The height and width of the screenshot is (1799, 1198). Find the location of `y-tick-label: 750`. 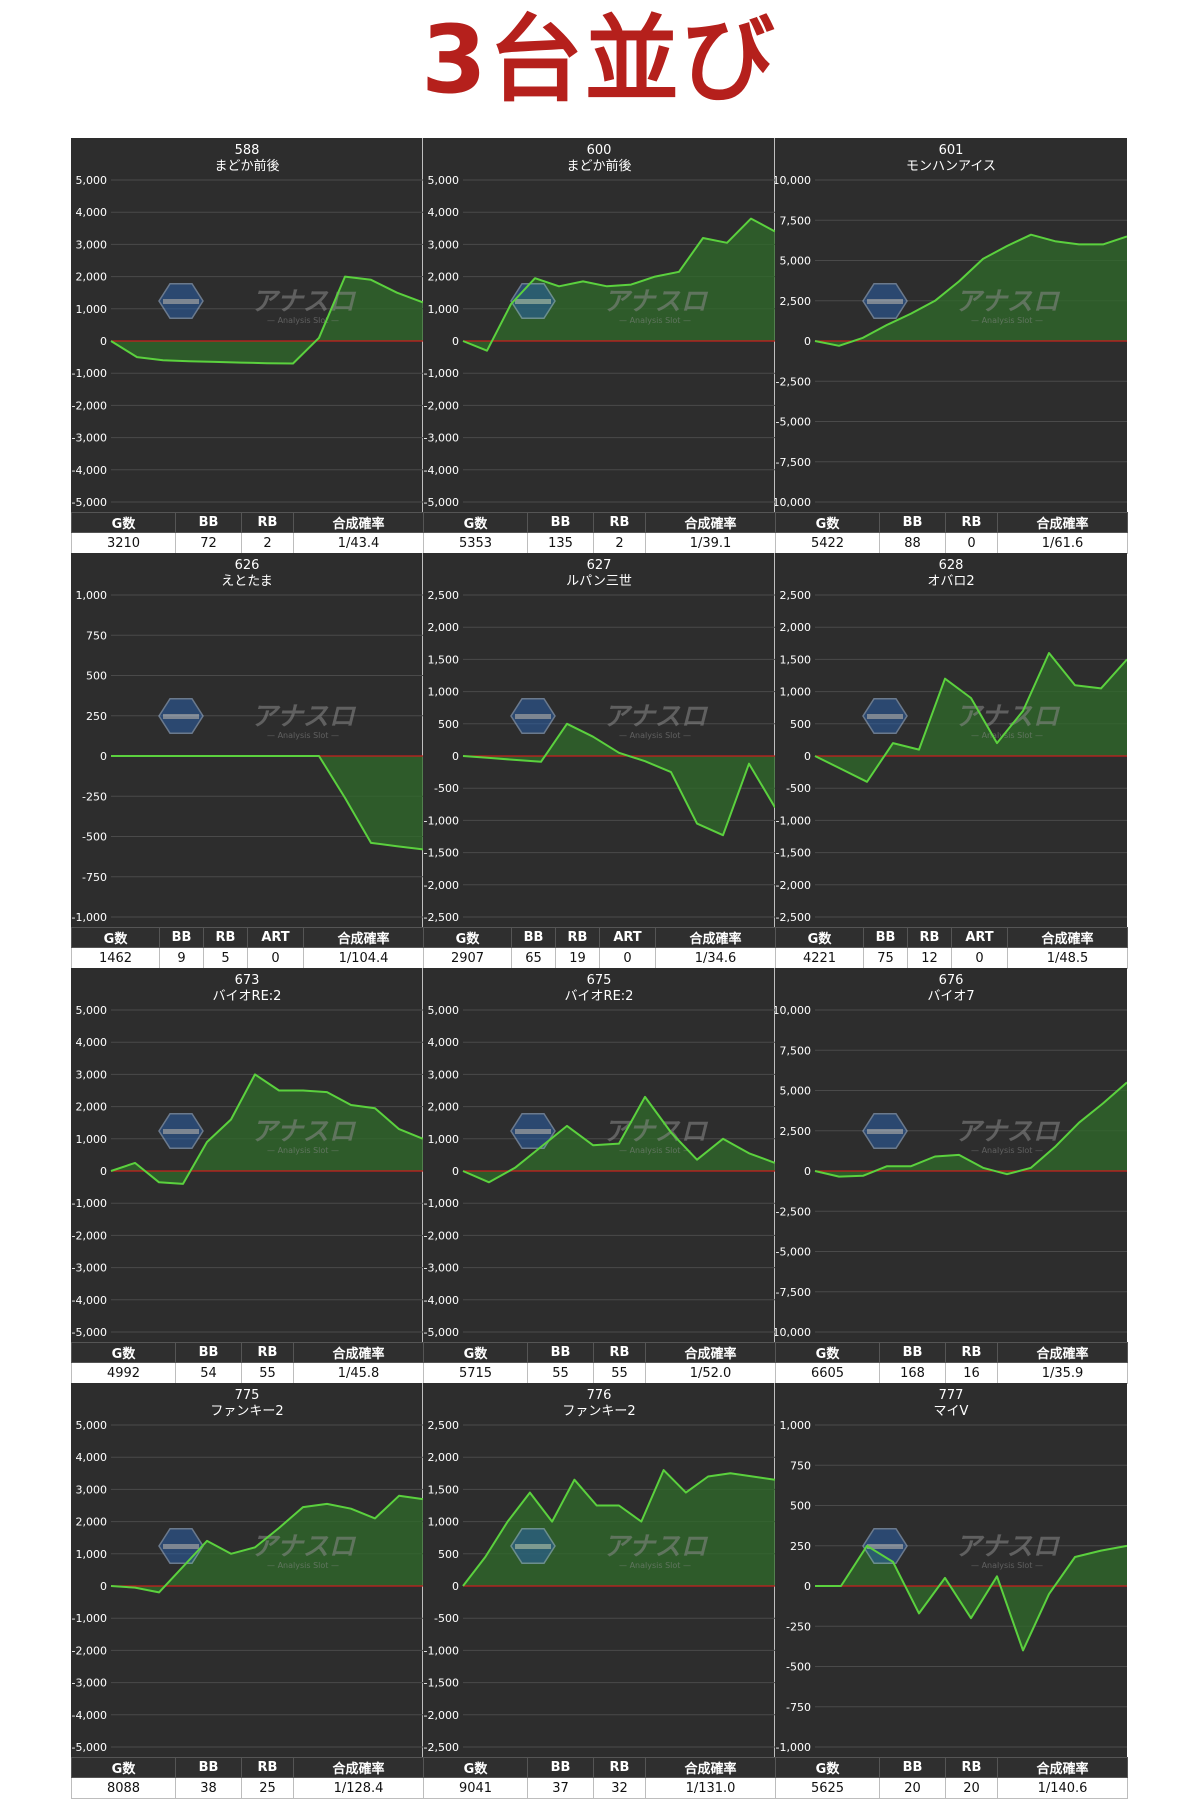

y-tick-label: 750 is located at coordinates (800, 1465).